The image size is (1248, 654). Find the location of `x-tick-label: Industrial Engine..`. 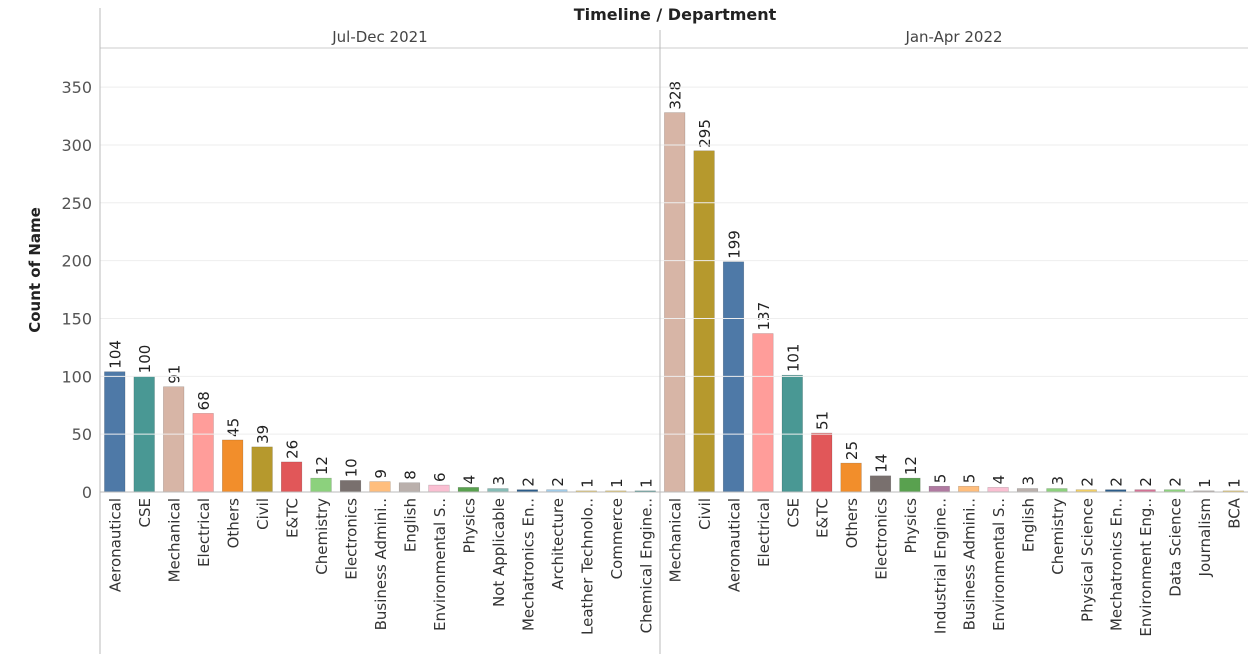

x-tick-label: Industrial Engine.. is located at coordinates (940, 566).